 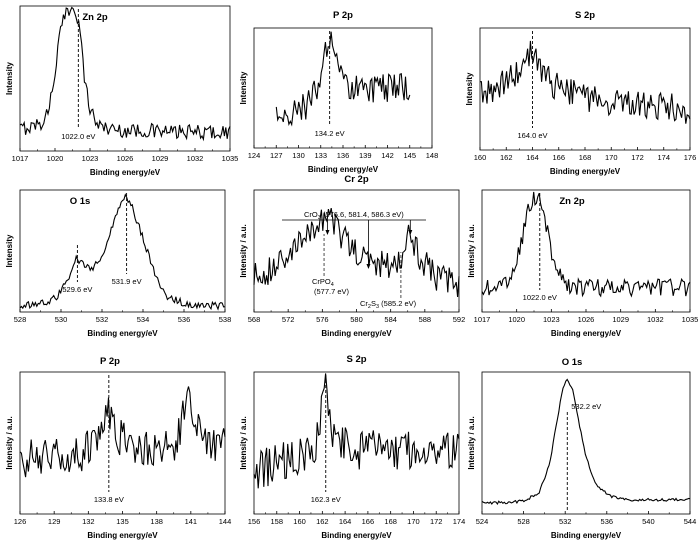 I want to click on peak-label: 532.2 eV, so click(x=586, y=406).